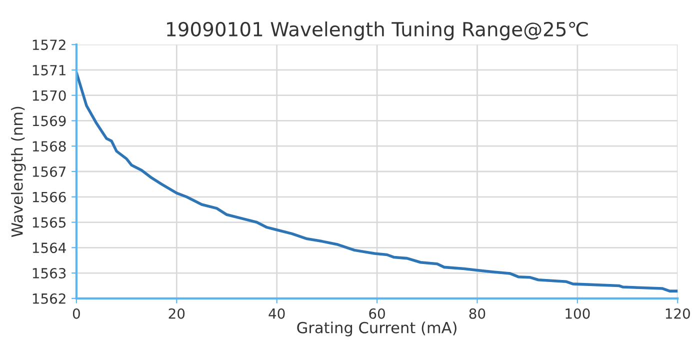 This screenshot has height=343, width=695. What do you see at coordinates (49, 121) in the screenshot?
I see `y-tick-label: 1569` at bounding box center [49, 121].